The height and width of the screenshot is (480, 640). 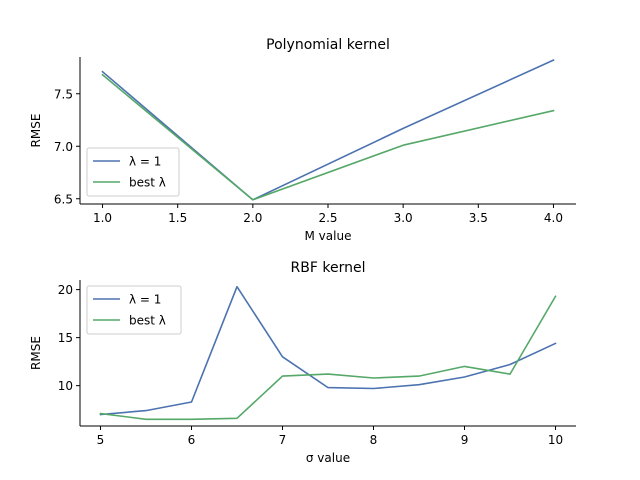 I want to click on x-tick-label: 4.0, so click(x=553, y=218).